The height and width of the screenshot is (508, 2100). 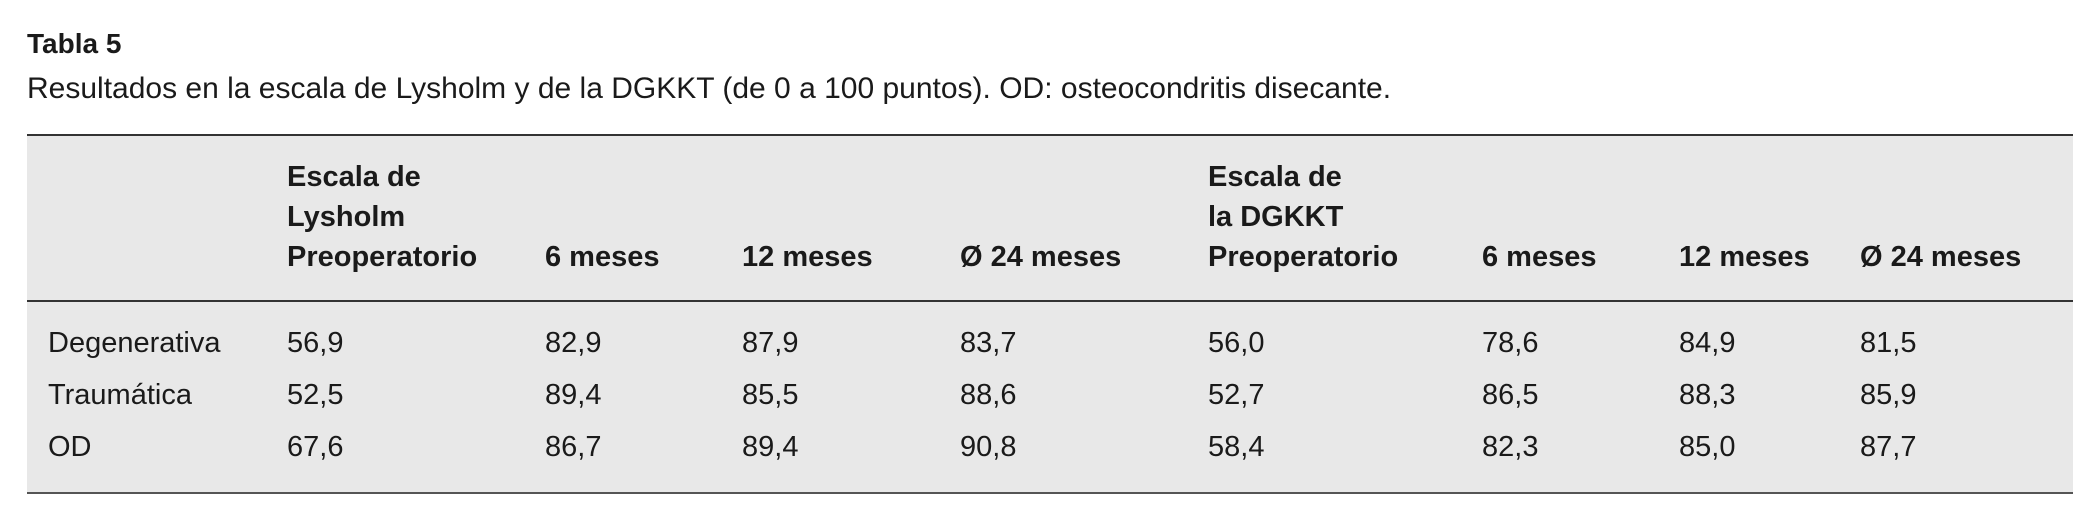 What do you see at coordinates (1236, 343) in the screenshot?
I see `table-cell: 56,0` at bounding box center [1236, 343].